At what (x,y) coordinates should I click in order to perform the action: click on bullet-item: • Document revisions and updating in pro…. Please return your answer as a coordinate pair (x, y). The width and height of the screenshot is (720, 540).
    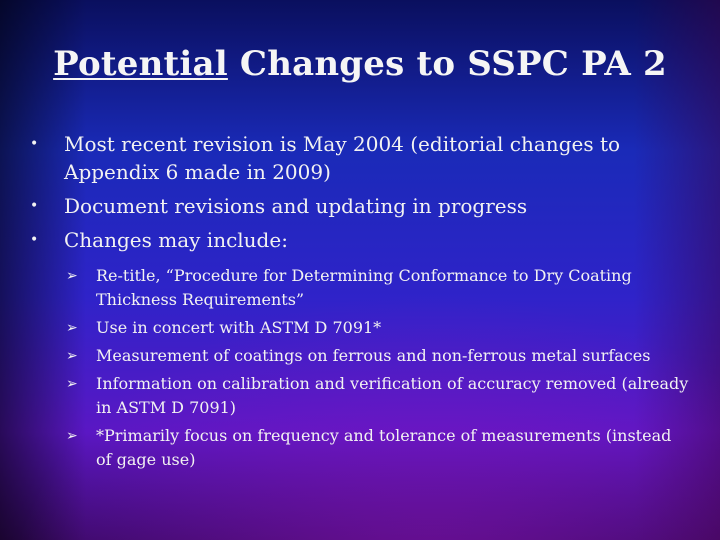
    Looking at the image, I should click on (360, 206).